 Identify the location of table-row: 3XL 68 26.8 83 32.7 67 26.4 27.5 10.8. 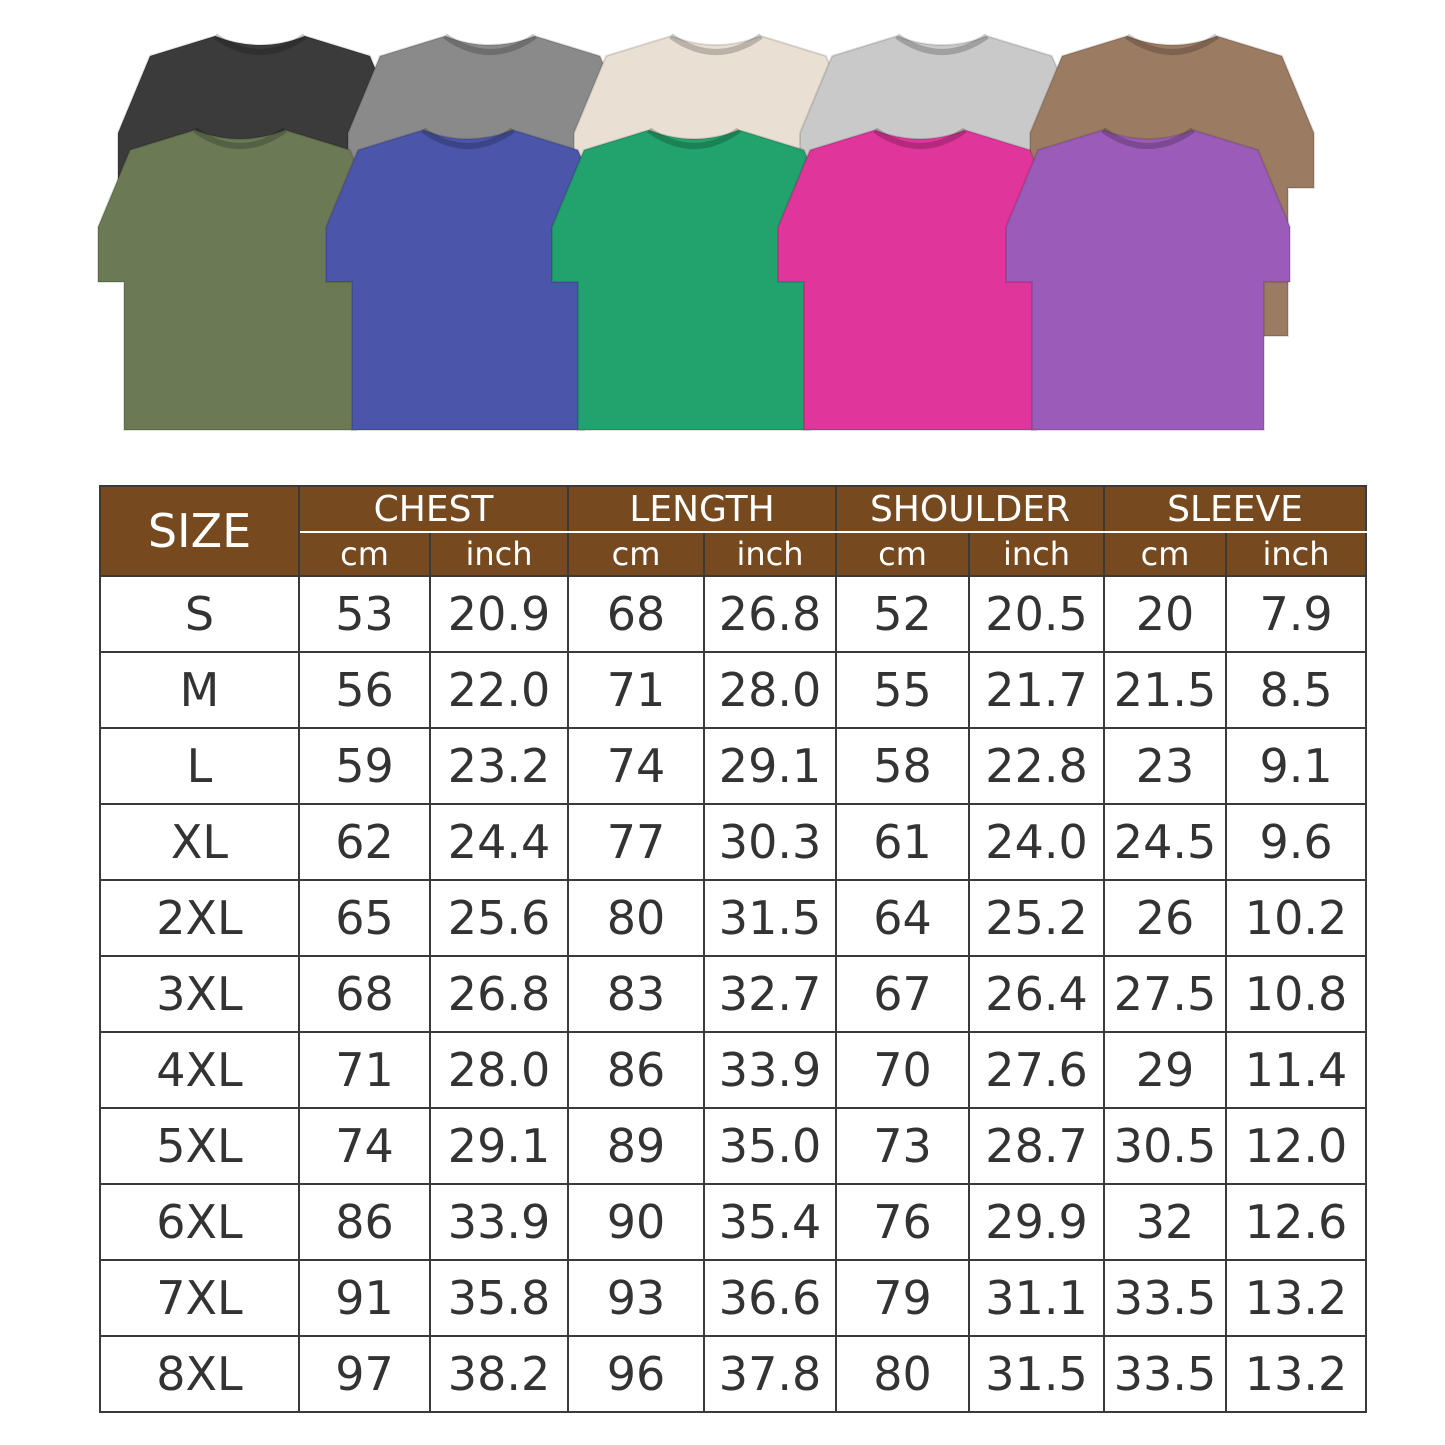
(733, 994).